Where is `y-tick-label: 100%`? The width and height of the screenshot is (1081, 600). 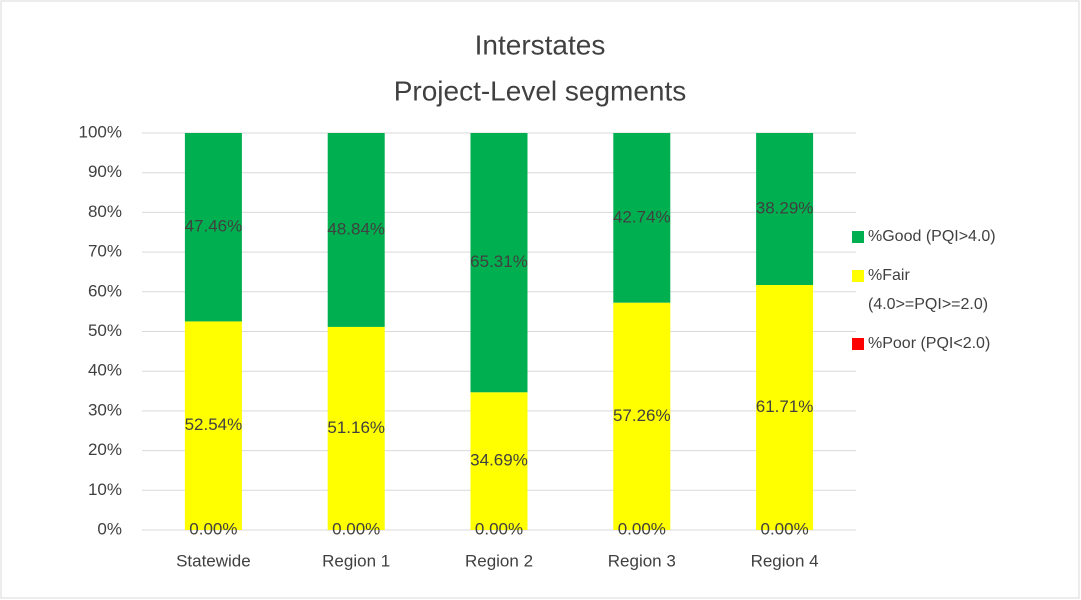 y-tick-label: 100% is located at coordinates (100, 131).